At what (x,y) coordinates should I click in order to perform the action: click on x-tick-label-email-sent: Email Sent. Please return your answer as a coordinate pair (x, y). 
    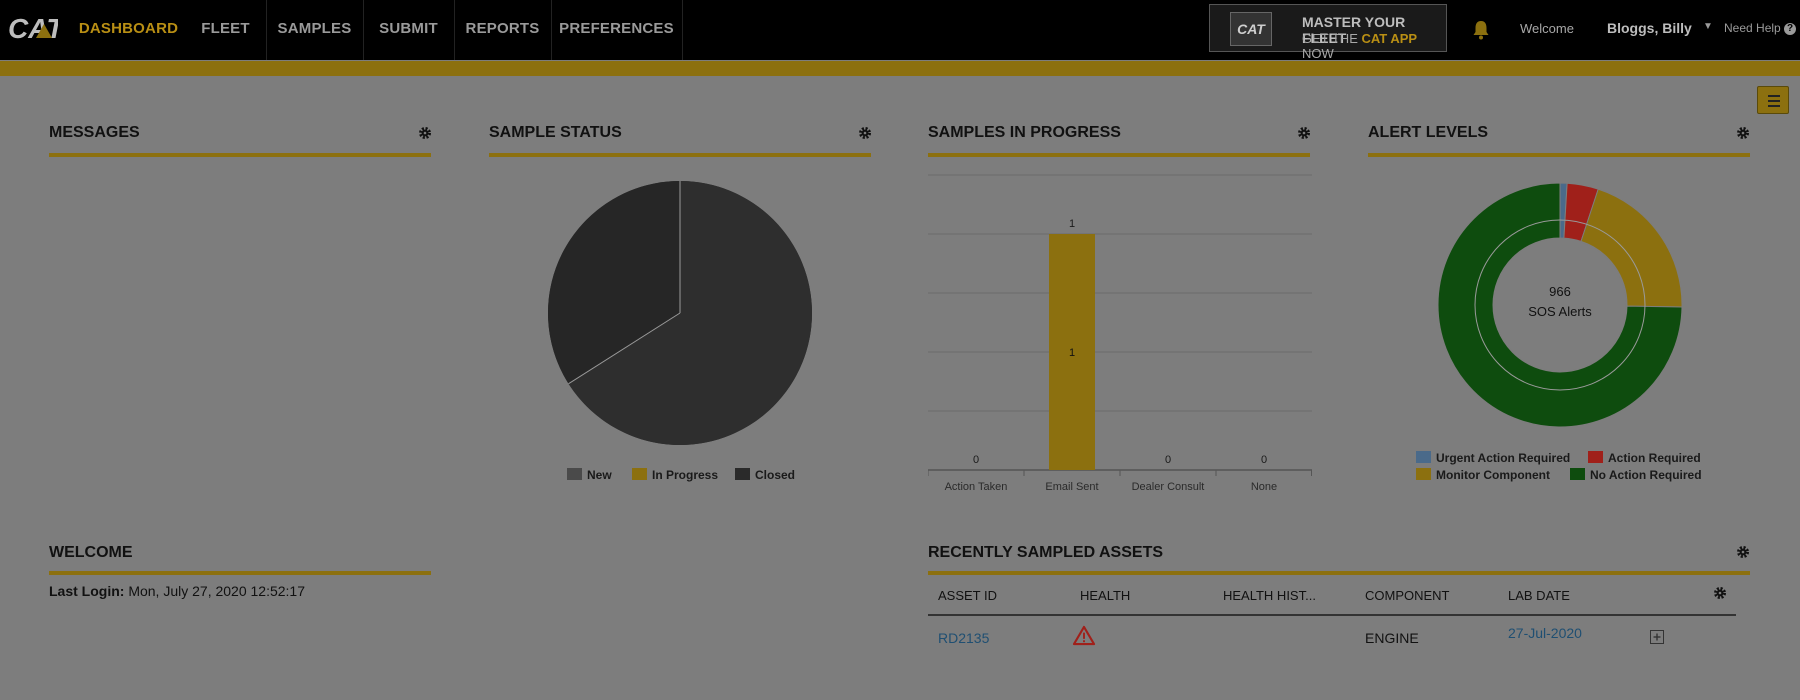
    Looking at the image, I should click on (1071, 487).